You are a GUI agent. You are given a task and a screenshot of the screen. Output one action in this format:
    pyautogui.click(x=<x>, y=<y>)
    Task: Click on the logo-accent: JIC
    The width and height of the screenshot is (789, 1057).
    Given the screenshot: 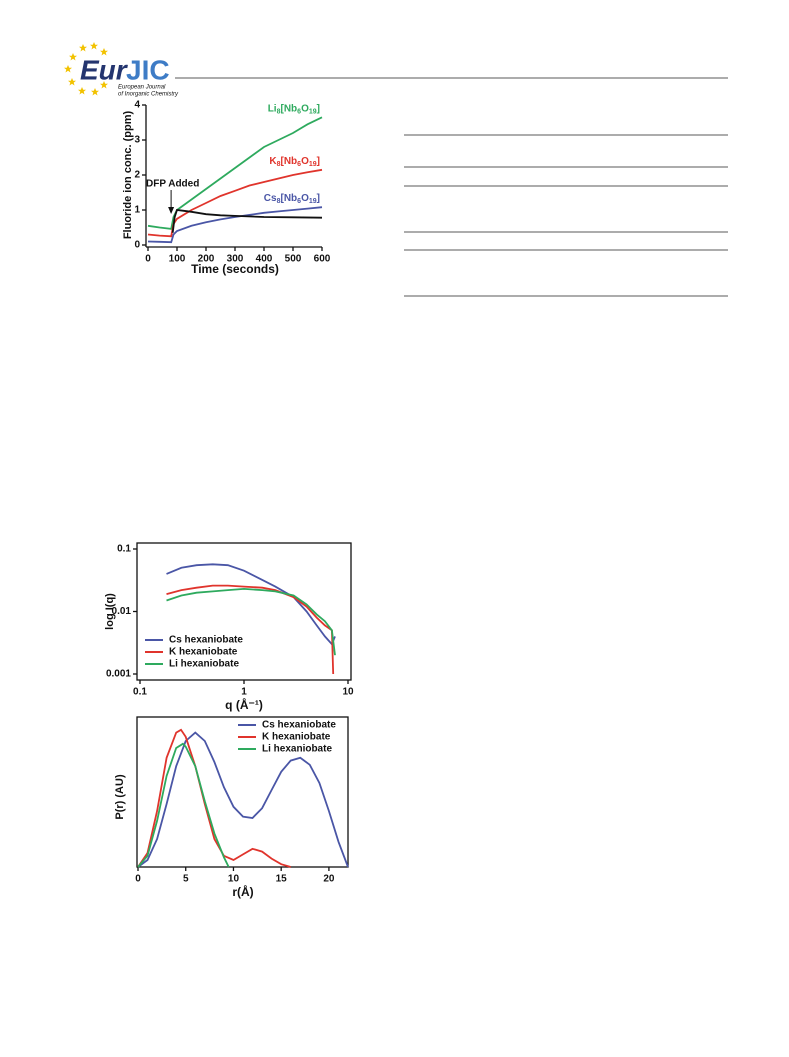 What is the action you would take?
    pyautogui.click(x=148, y=69)
    